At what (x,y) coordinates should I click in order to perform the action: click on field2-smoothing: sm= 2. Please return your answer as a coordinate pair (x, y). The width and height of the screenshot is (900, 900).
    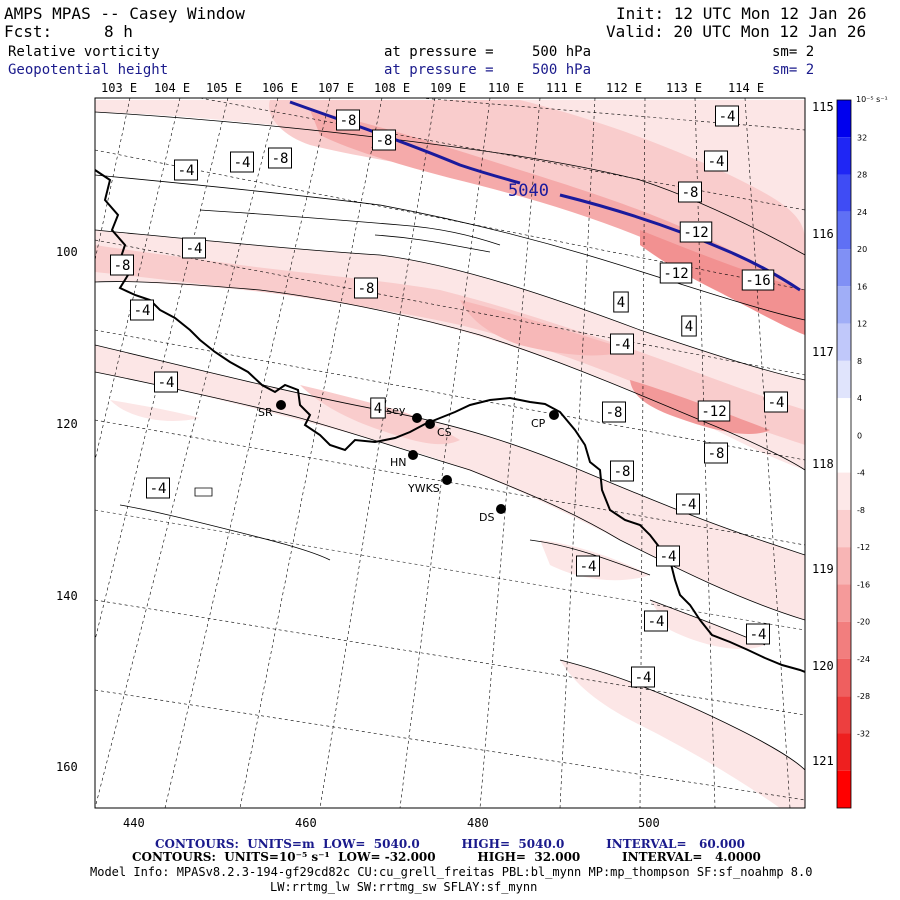
    Looking at the image, I should click on (793, 70).